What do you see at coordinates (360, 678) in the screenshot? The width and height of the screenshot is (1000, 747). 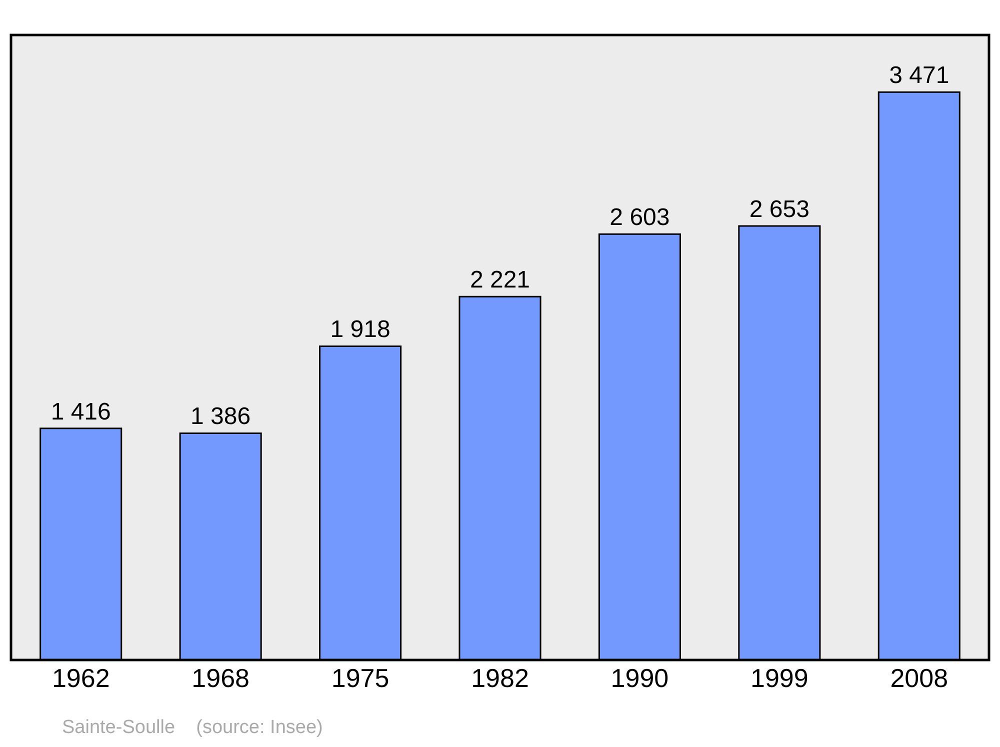 I see `x-tick-label: 1975` at bounding box center [360, 678].